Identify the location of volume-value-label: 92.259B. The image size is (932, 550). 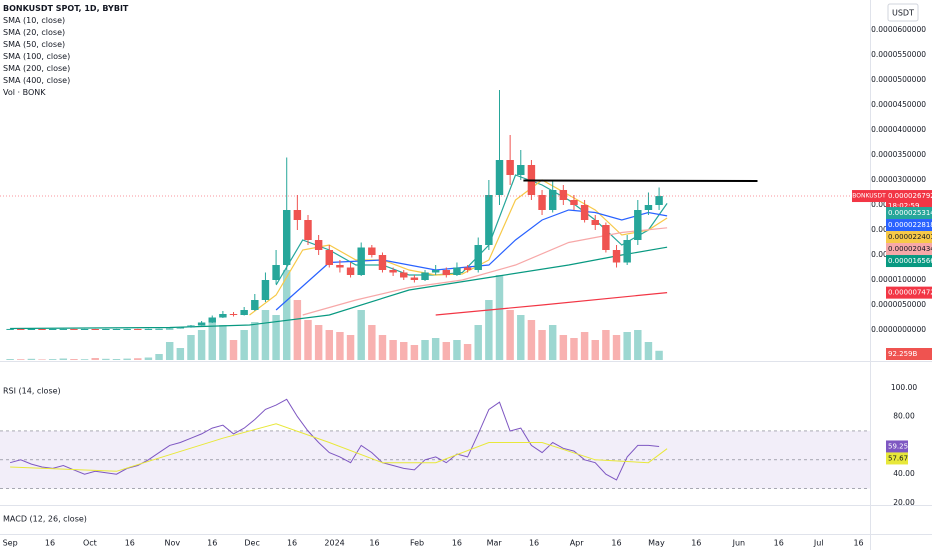
(902, 354).